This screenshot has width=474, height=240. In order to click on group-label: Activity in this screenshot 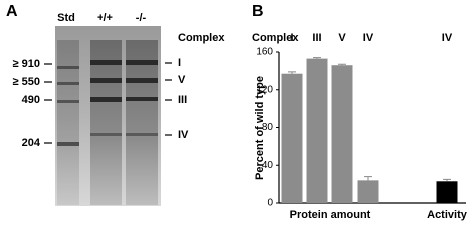, I will do `click(447, 215)`.